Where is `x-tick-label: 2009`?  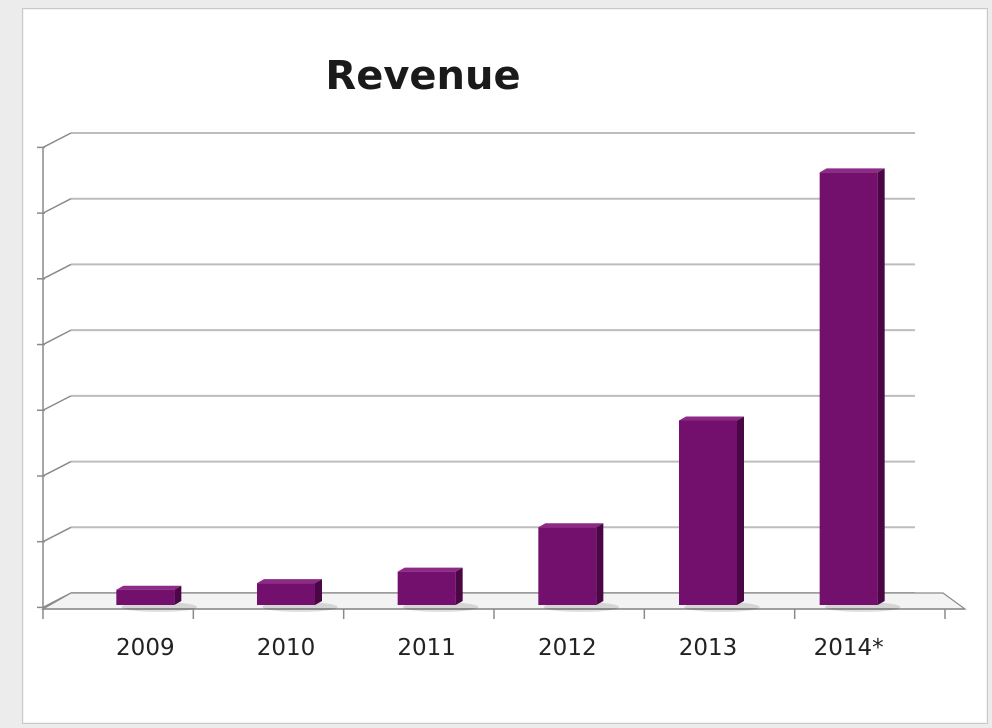
x-tick-label: 2009 is located at coordinates (145, 648).